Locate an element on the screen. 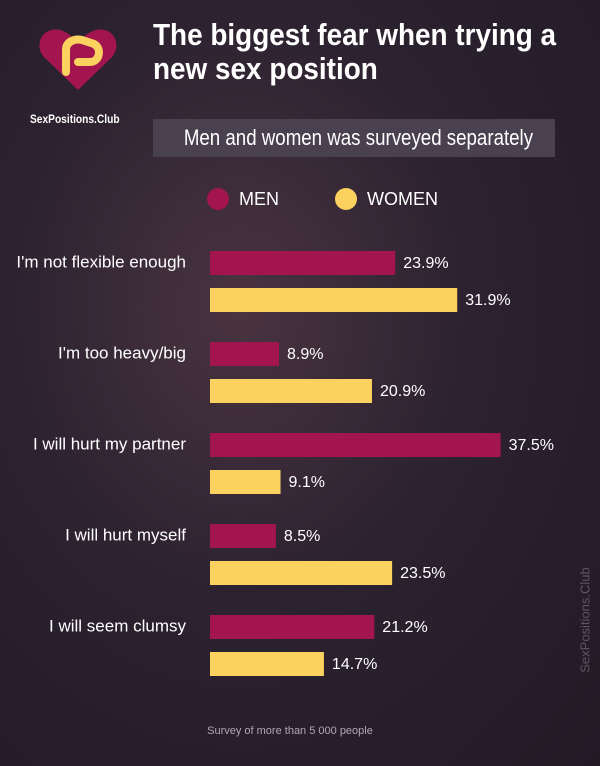 The width and height of the screenshot is (600, 766). category-label: I'm not flexible enough is located at coordinates (101, 261).